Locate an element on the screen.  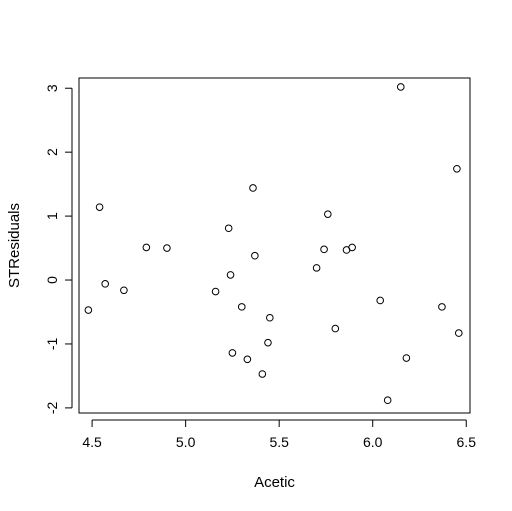
y-axis-label: STResiduals is located at coordinates (14, 245).